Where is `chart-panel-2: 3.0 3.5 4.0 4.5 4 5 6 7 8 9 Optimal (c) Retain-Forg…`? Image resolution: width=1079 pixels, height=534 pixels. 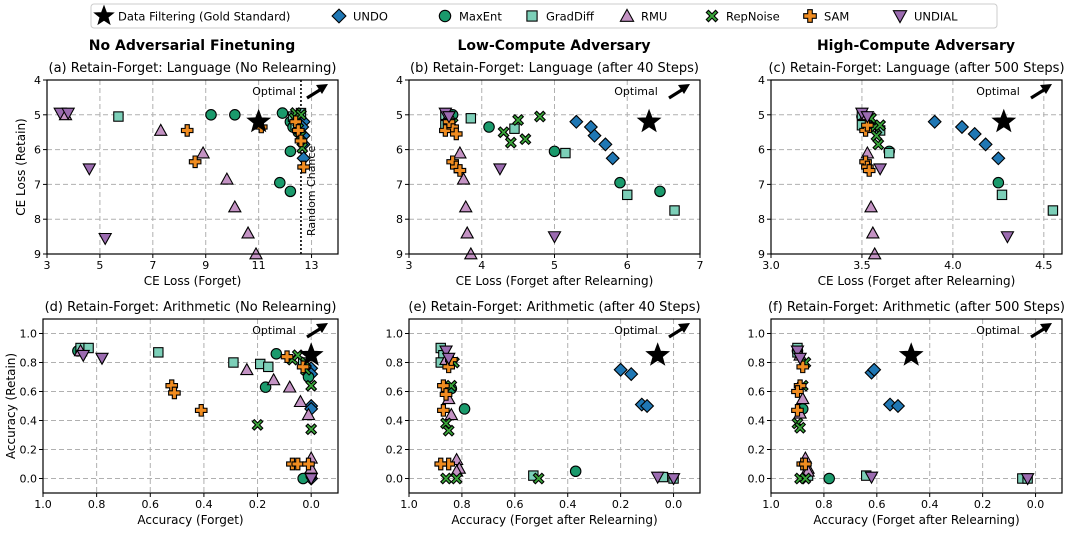 chart-panel-2: 3.0 3.5 4.0 4.5 4 5 6 7 8 9 Optimal (c) Retain-Forg… is located at coordinates (911, 174).